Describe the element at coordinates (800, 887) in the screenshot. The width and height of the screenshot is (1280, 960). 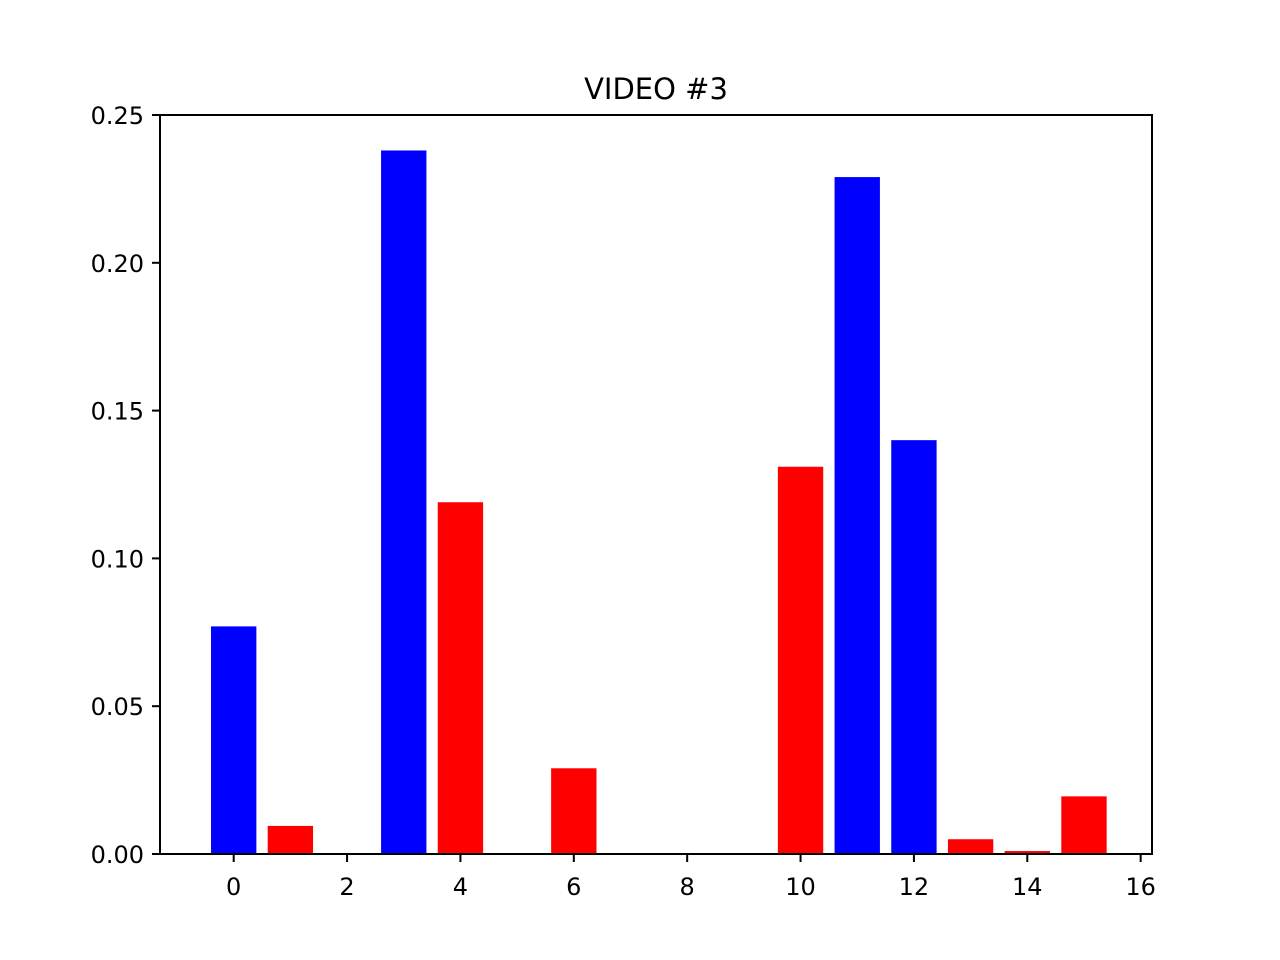
I see `x-tick-label: 10` at that location.